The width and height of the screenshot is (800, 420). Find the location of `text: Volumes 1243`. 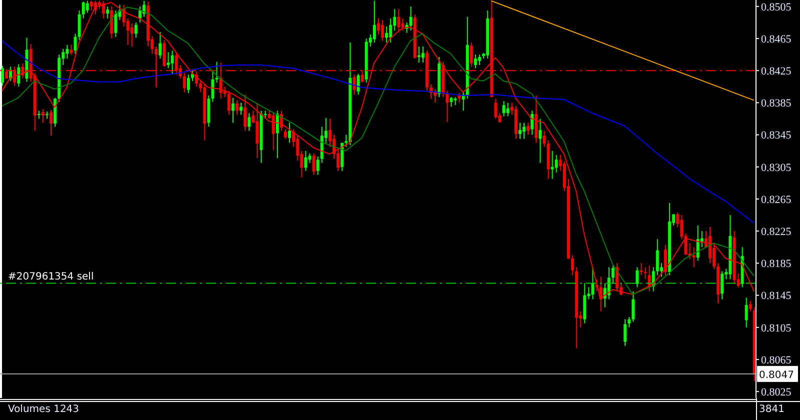

text: Volumes 1243 is located at coordinates (44, 409).